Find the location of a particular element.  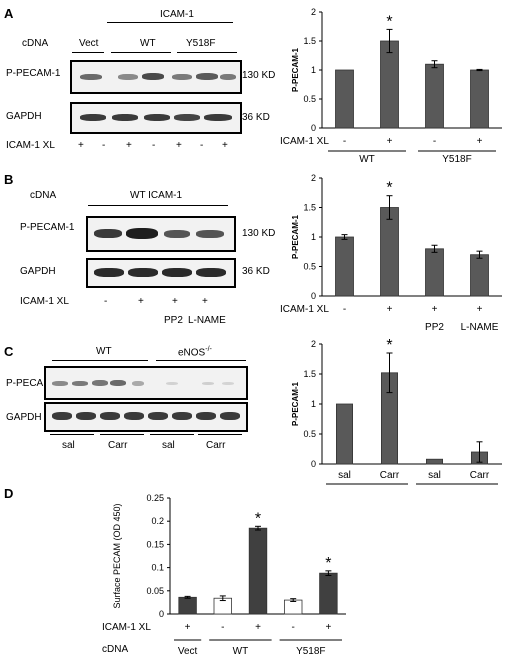

chart-d-group-label: WT is located at coordinates (241, 651).